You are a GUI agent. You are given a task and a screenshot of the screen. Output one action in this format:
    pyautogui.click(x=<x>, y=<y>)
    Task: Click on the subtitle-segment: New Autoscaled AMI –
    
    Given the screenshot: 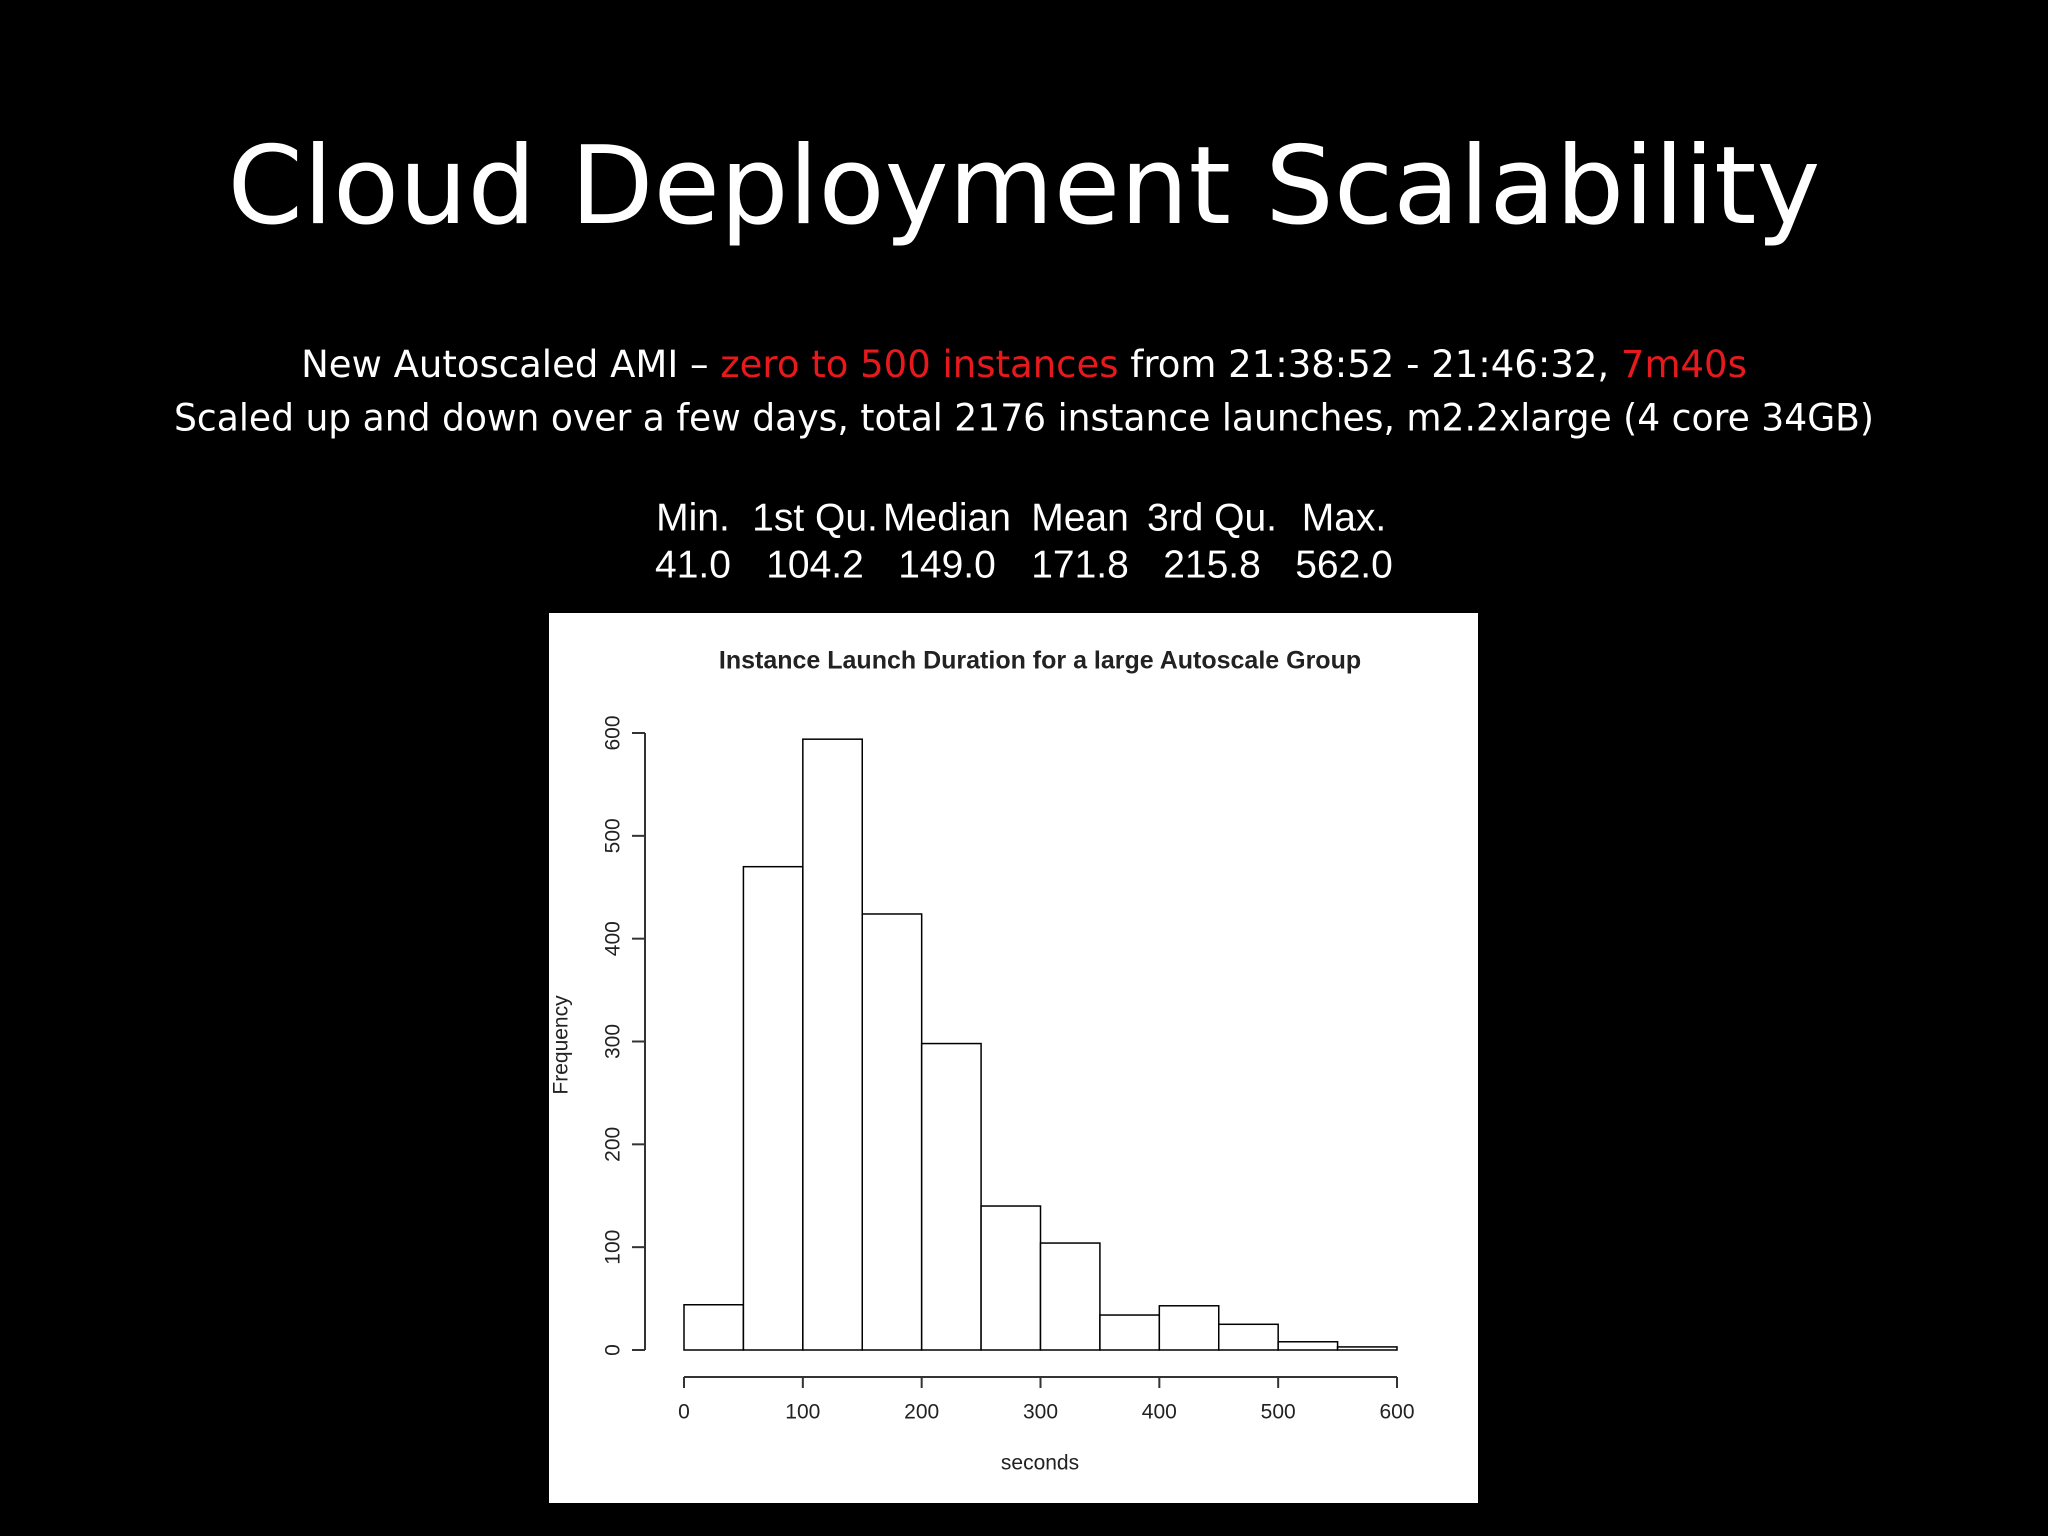 What is the action you would take?
    pyautogui.click(x=510, y=364)
    